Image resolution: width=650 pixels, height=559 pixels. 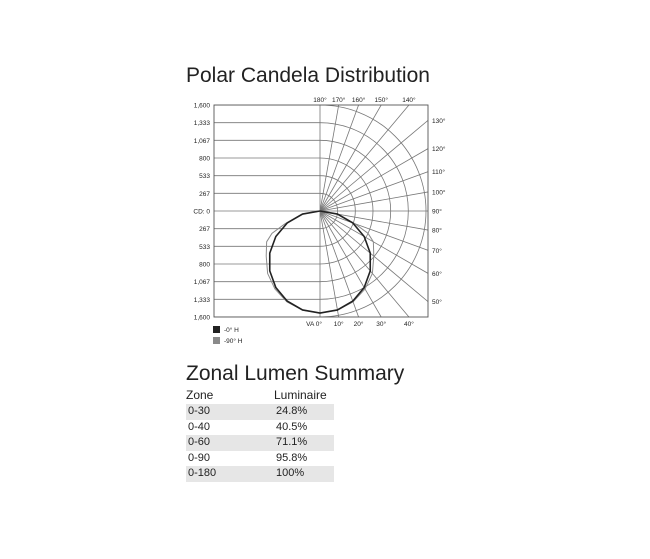 What do you see at coordinates (314, 324) in the screenshot?
I see `angle-label-bottom: VA 0°` at bounding box center [314, 324].